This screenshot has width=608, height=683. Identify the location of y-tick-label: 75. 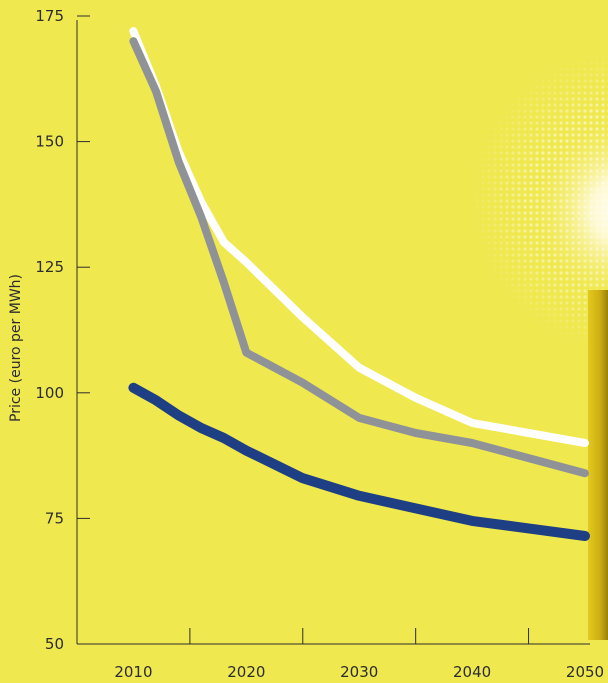
(54, 518).